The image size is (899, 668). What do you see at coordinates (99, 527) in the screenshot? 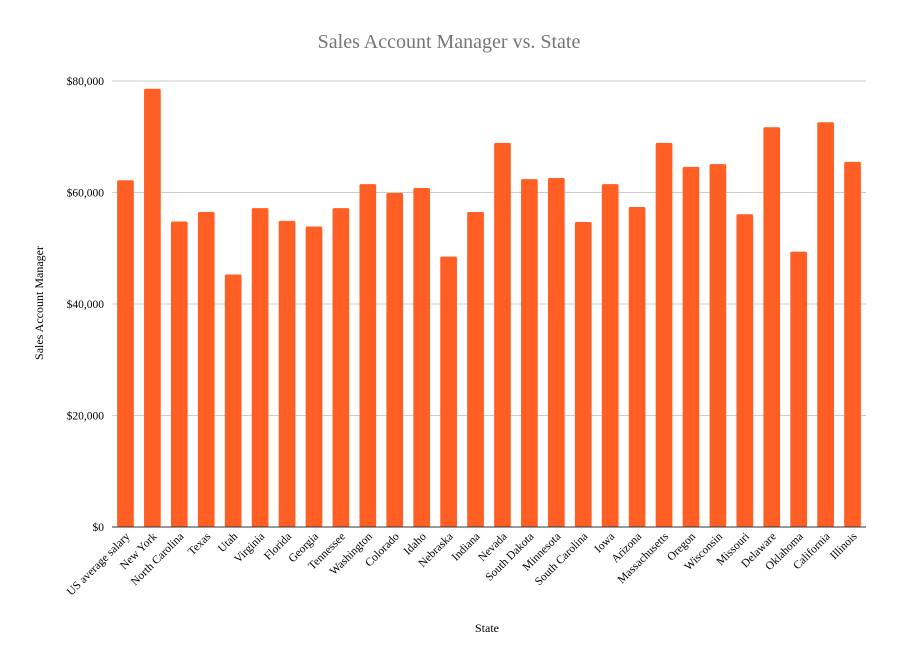
I see `y-tick-label: $0` at bounding box center [99, 527].